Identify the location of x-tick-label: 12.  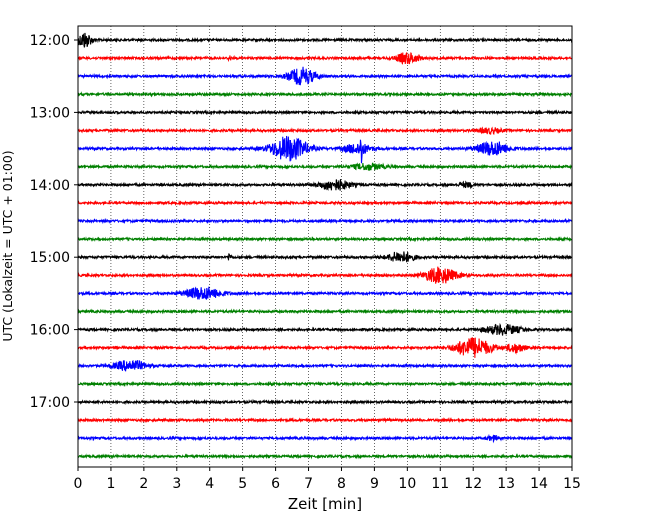
(473, 484).